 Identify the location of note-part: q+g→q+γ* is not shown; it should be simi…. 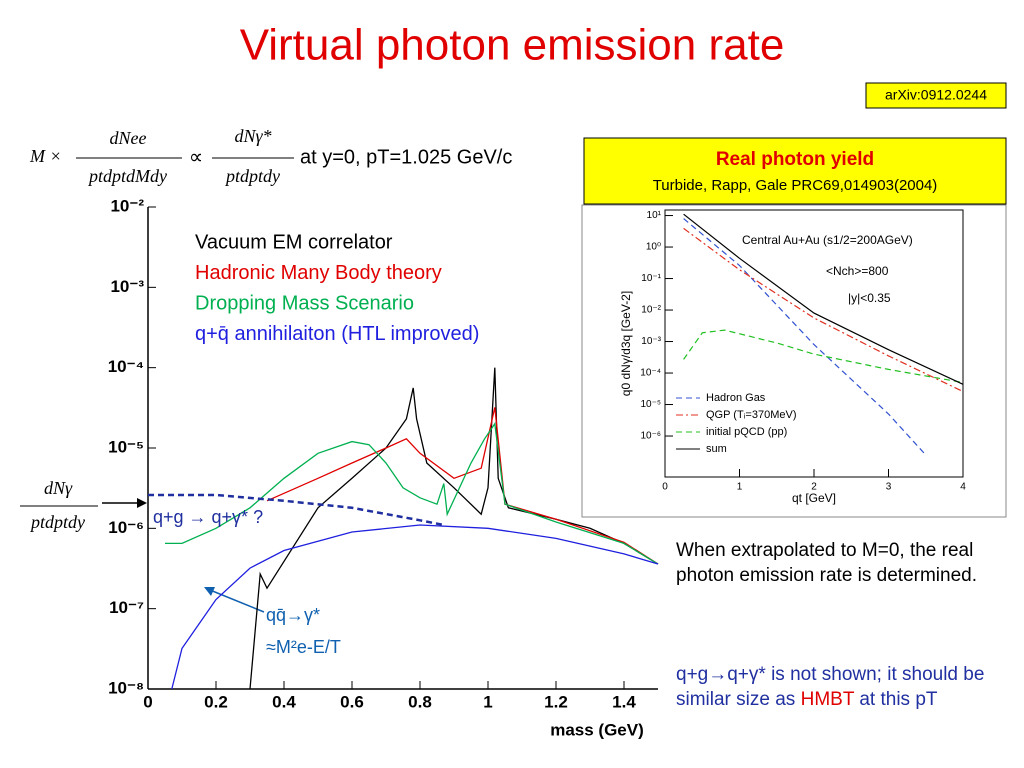
(830, 687).